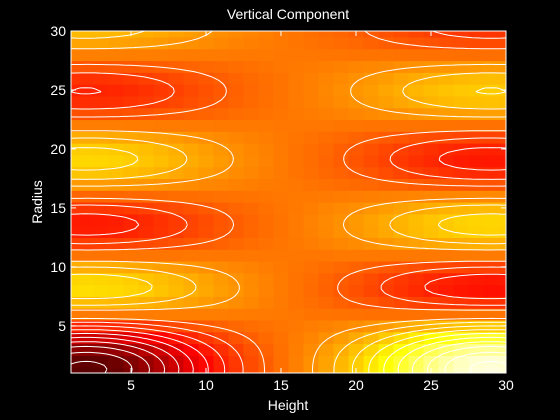  I want to click on y-tick-label: 20, so click(58, 149).